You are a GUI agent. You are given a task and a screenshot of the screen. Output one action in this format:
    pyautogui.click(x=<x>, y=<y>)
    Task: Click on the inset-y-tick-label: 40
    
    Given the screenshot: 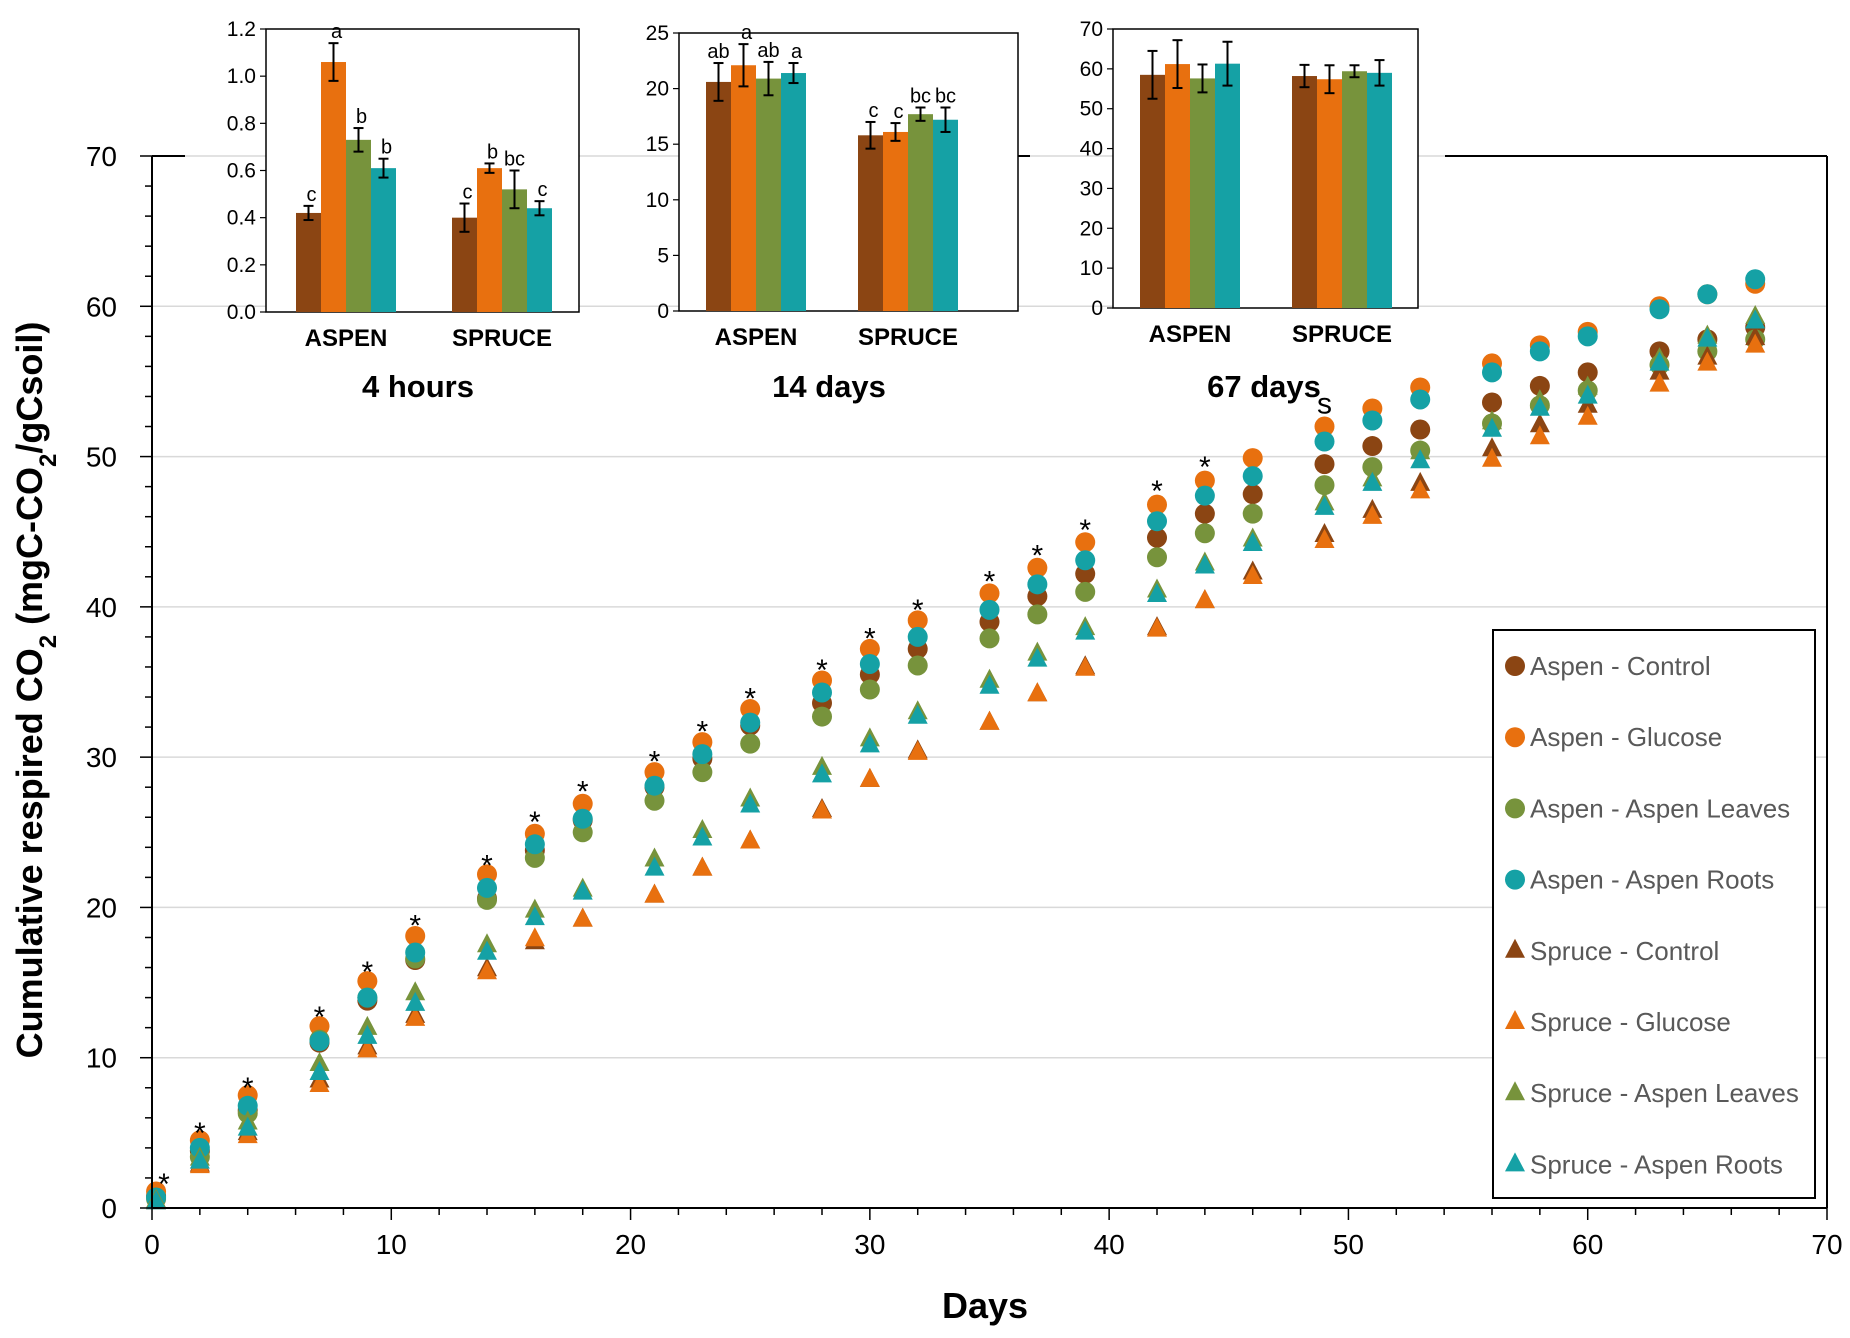 What is the action you would take?
    pyautogui.click(x=1091, y=149)
    